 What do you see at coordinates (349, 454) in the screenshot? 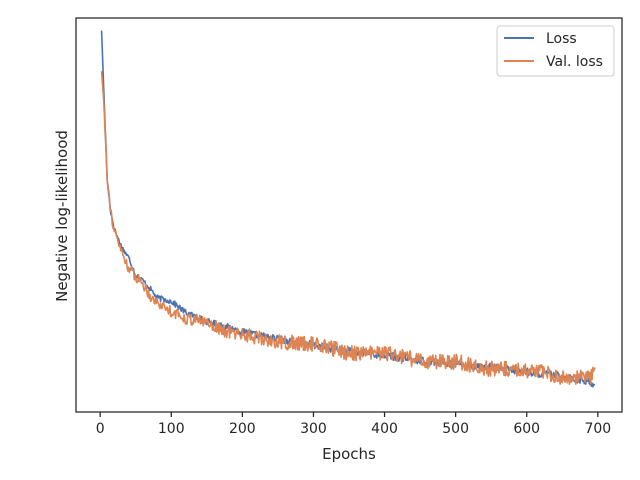
I see `x-axis-label: Epochs` at bounding box center [349, 454].